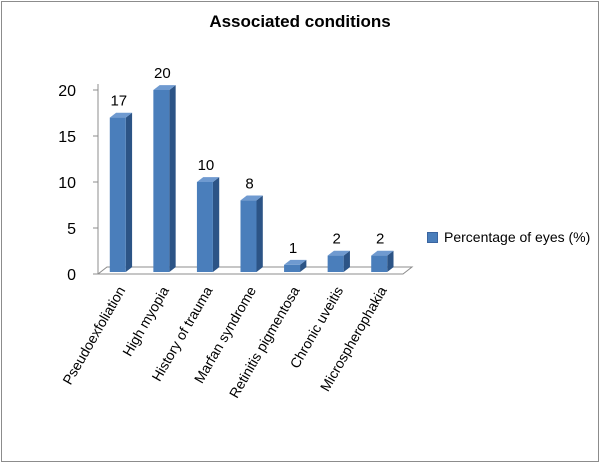  Describe the element at coordinates (432, 237) in the screenshot. I see `legend-swatch` at that location.